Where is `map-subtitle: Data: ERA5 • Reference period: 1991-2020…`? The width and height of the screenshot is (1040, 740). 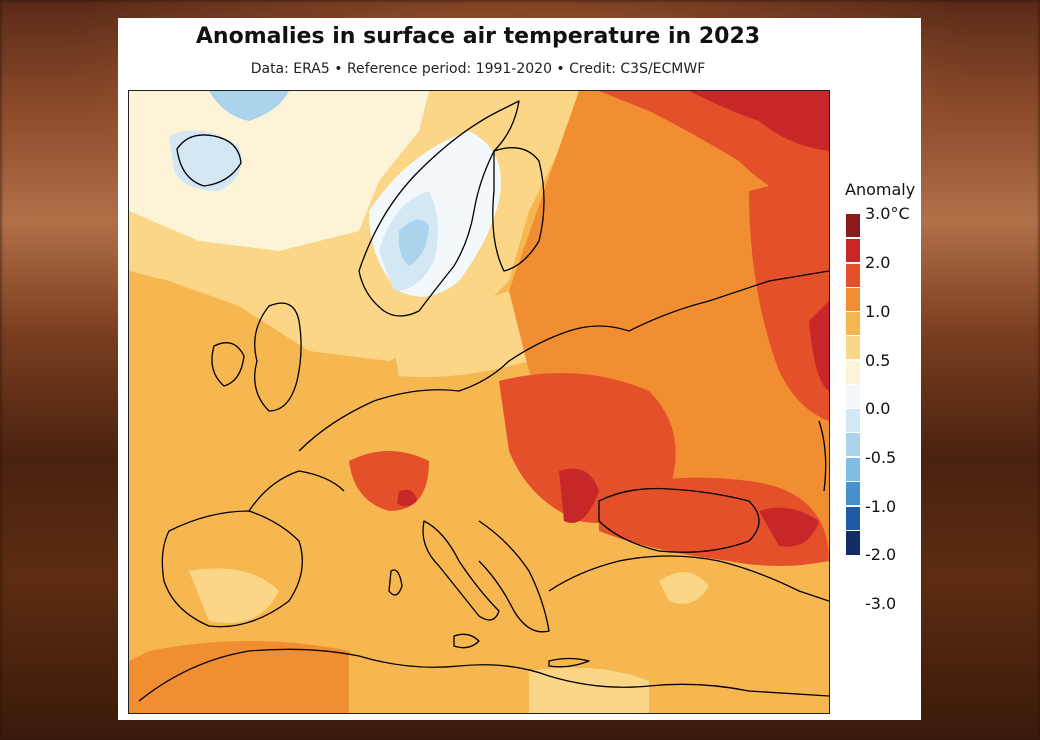
map-subtitle: Data: ERA5 • Reference period: 1991-2020… is located at coordinates (478, 69).